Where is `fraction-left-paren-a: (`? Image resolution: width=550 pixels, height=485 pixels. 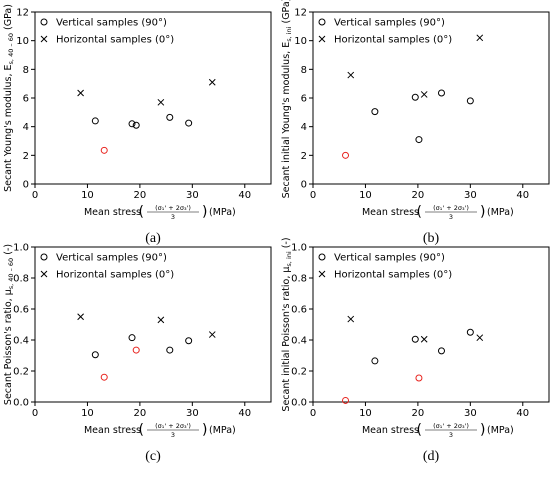 fraction-left-paren-a: ( is located at coordinates (141, 212).